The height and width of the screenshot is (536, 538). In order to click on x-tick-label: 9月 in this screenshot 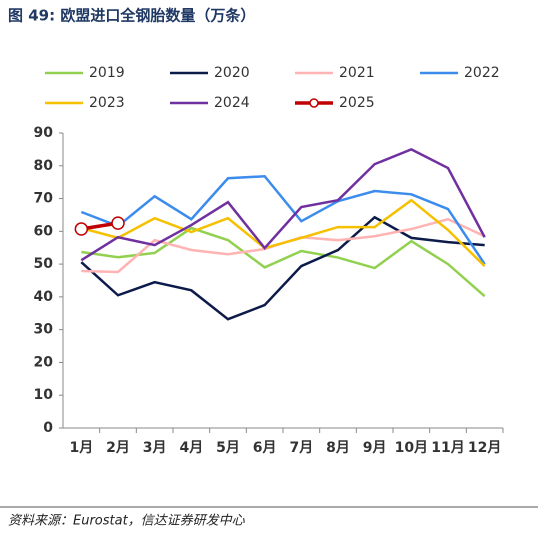, I will do `click(375, 448)`.